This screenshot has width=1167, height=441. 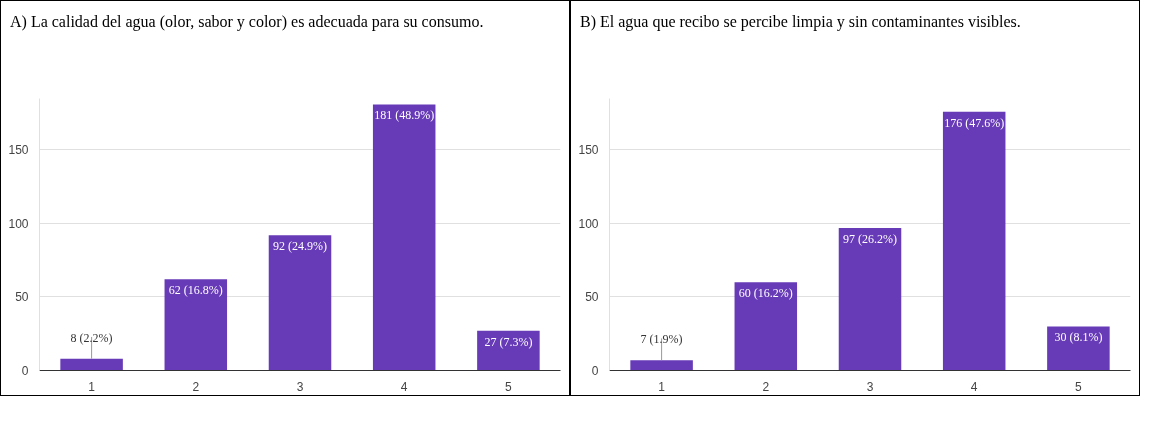 I want to click on data-label: 27 (7.3%), so click(x=508, y=341).